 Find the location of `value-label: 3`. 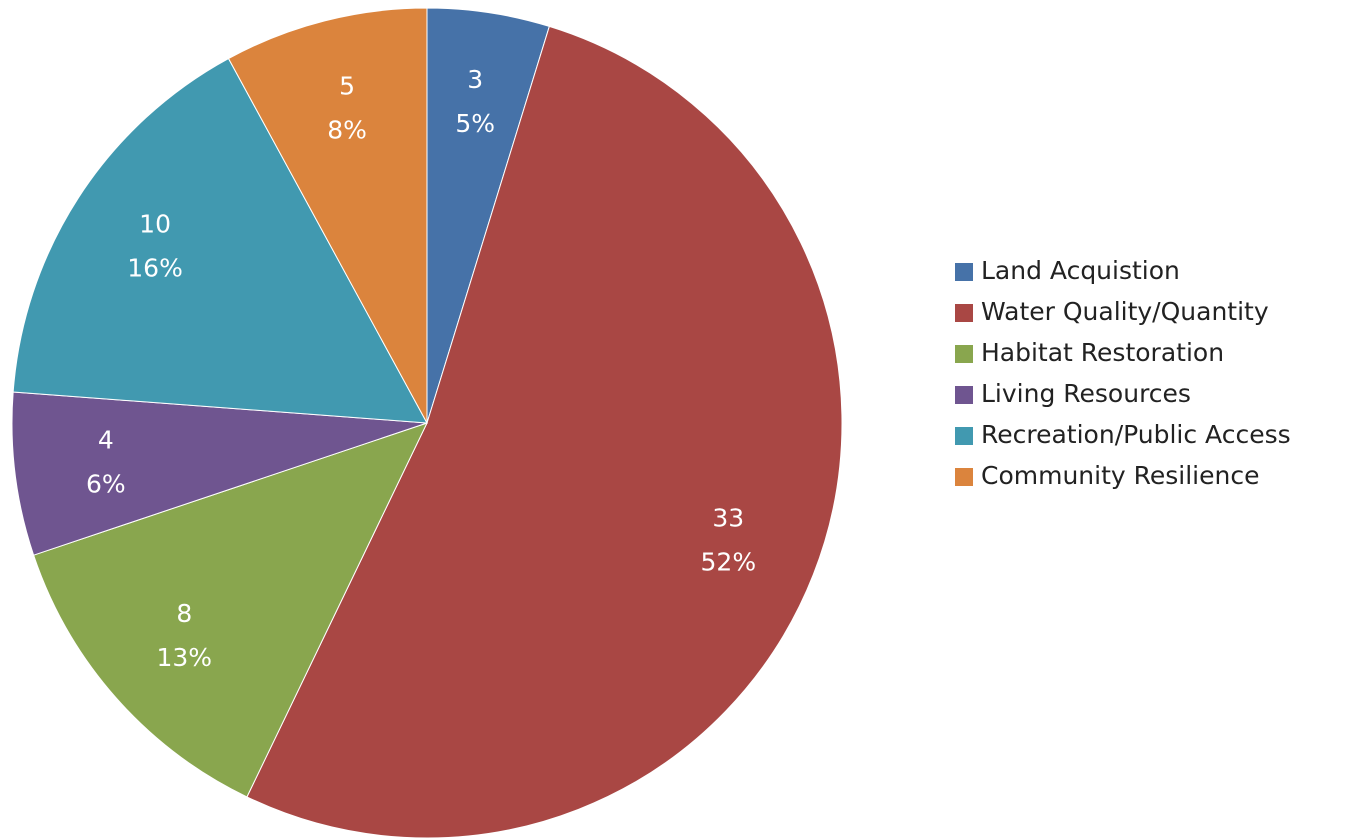

value-label: 3 is located at coordinates (475, 79).